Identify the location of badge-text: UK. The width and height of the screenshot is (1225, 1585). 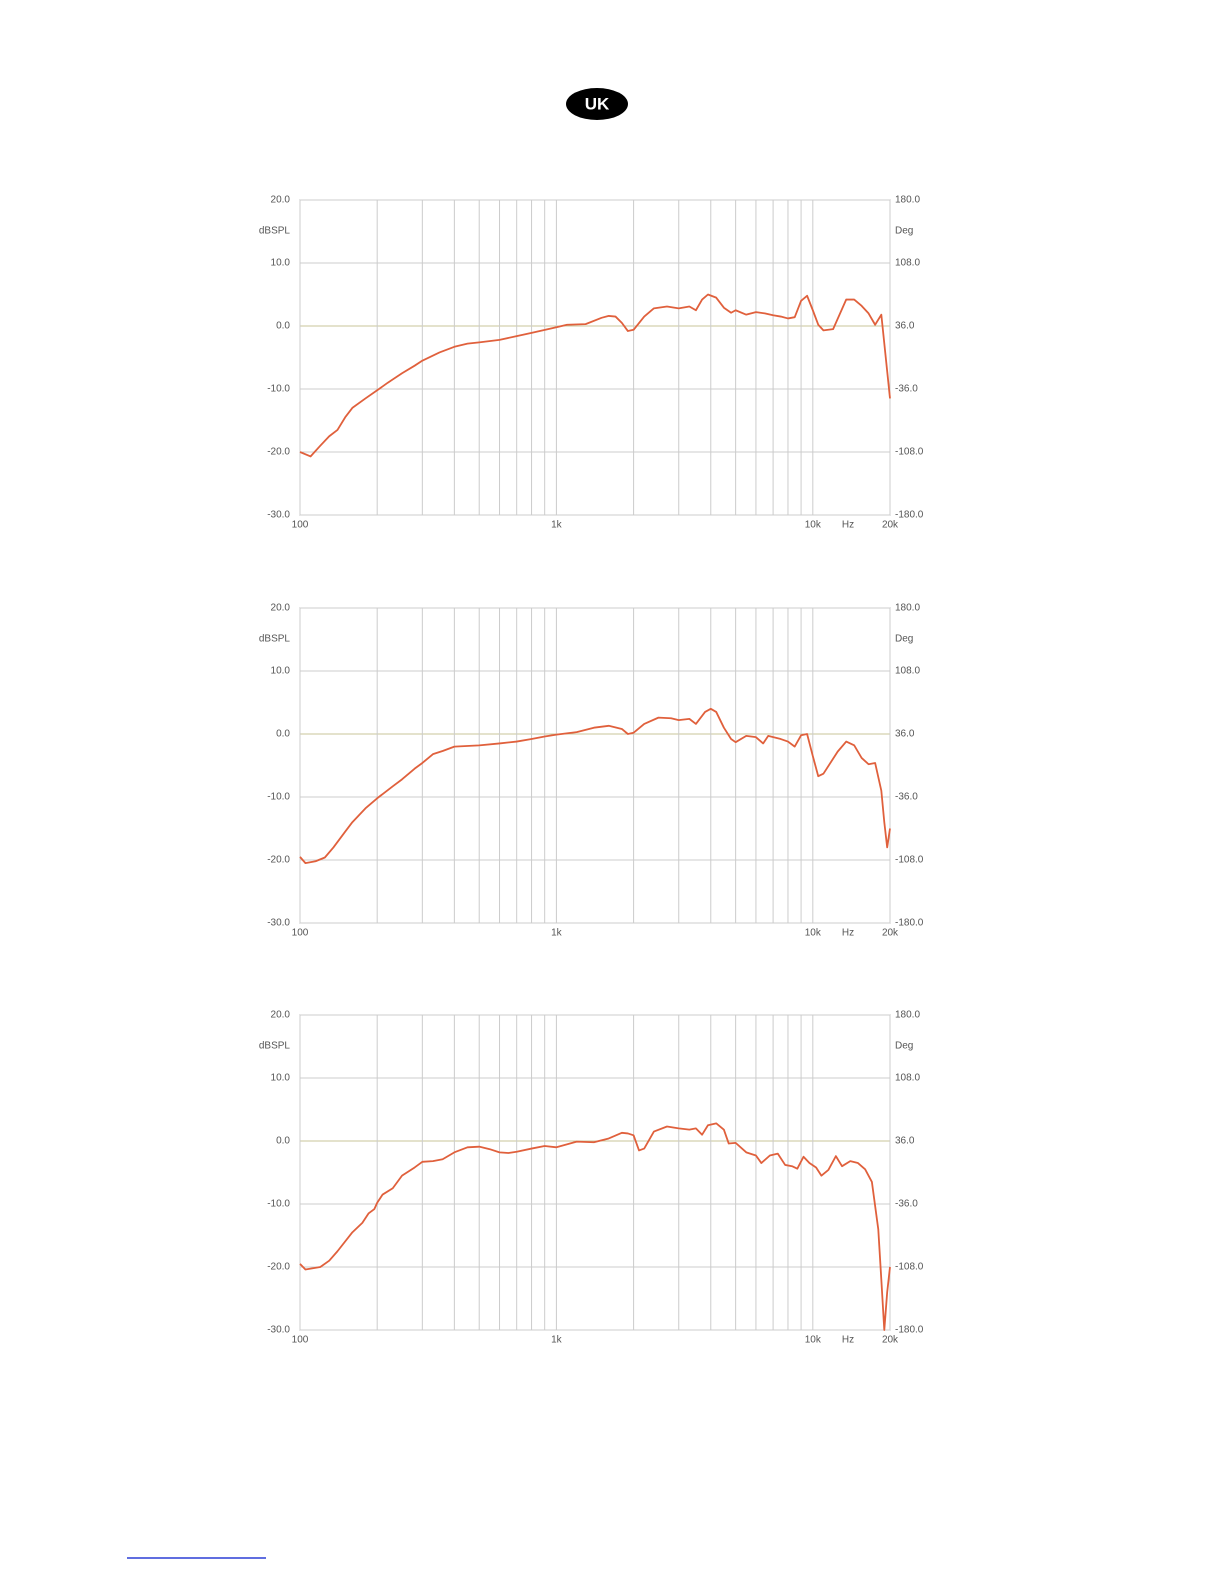
(597, 103).